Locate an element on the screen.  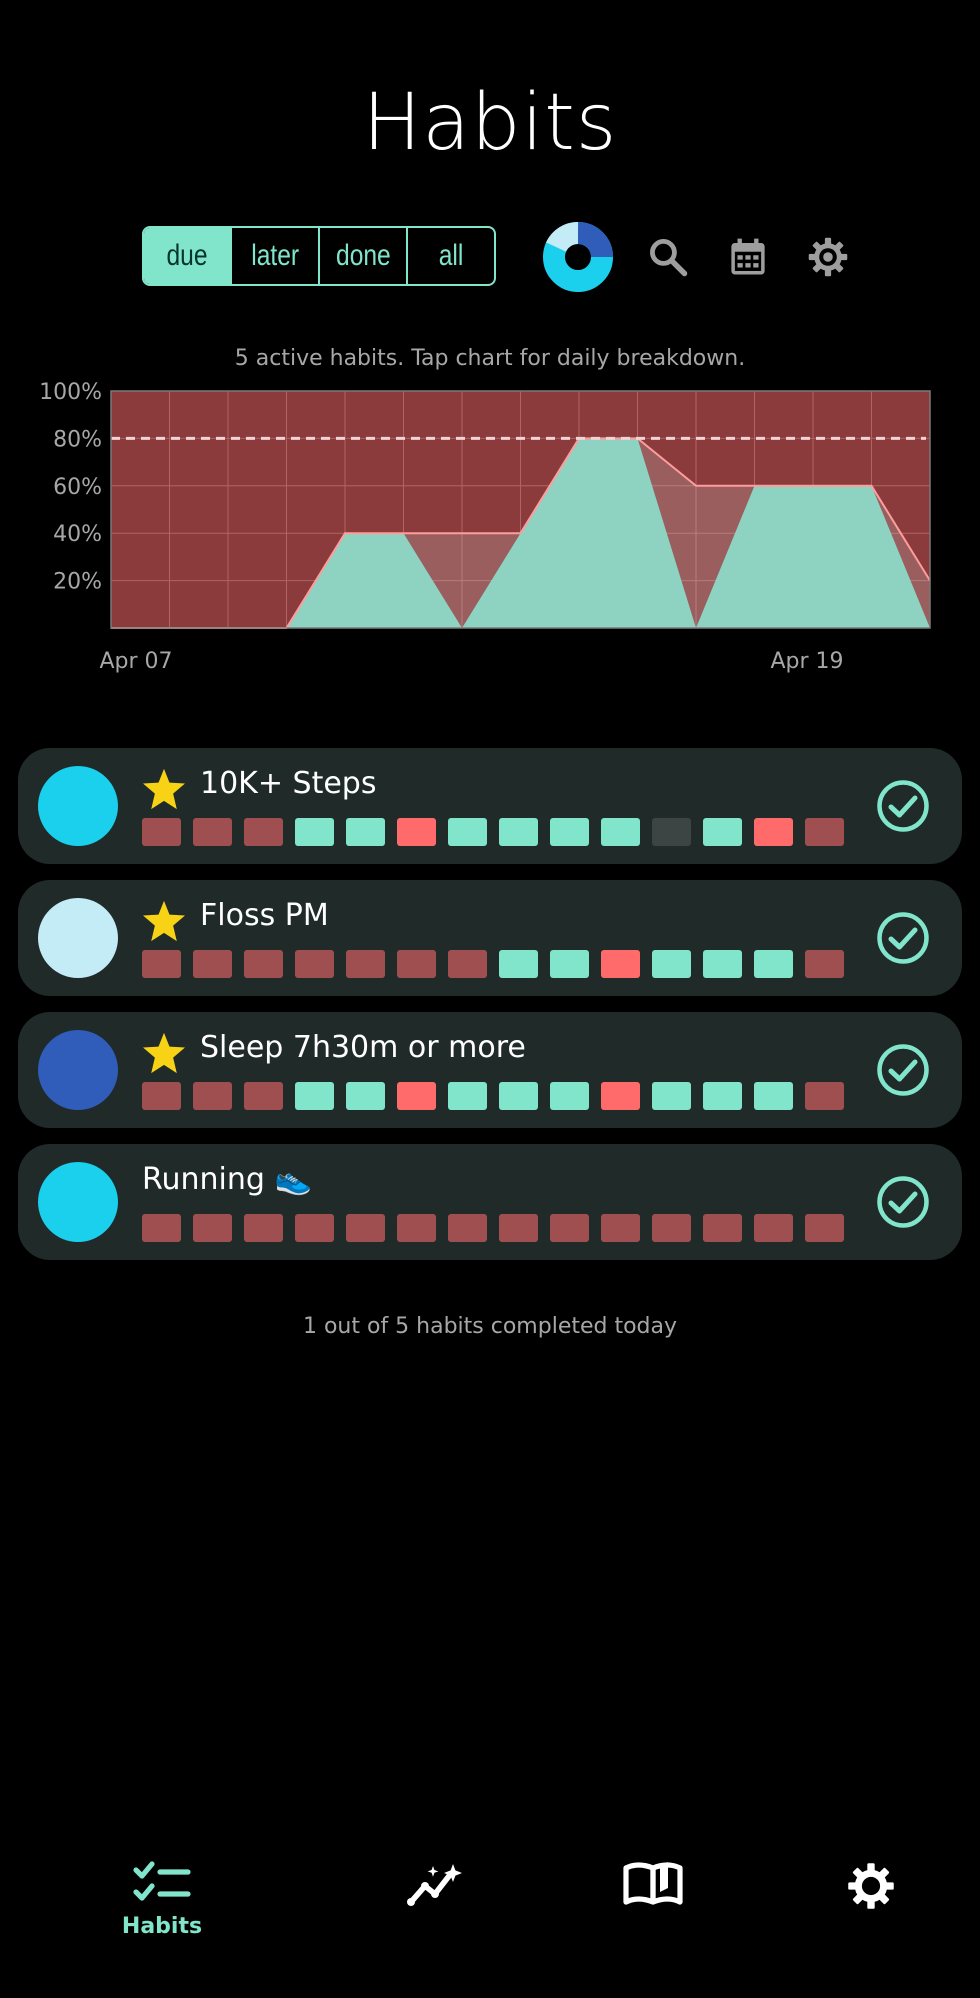
search-button is located at coordinates (668, 257).